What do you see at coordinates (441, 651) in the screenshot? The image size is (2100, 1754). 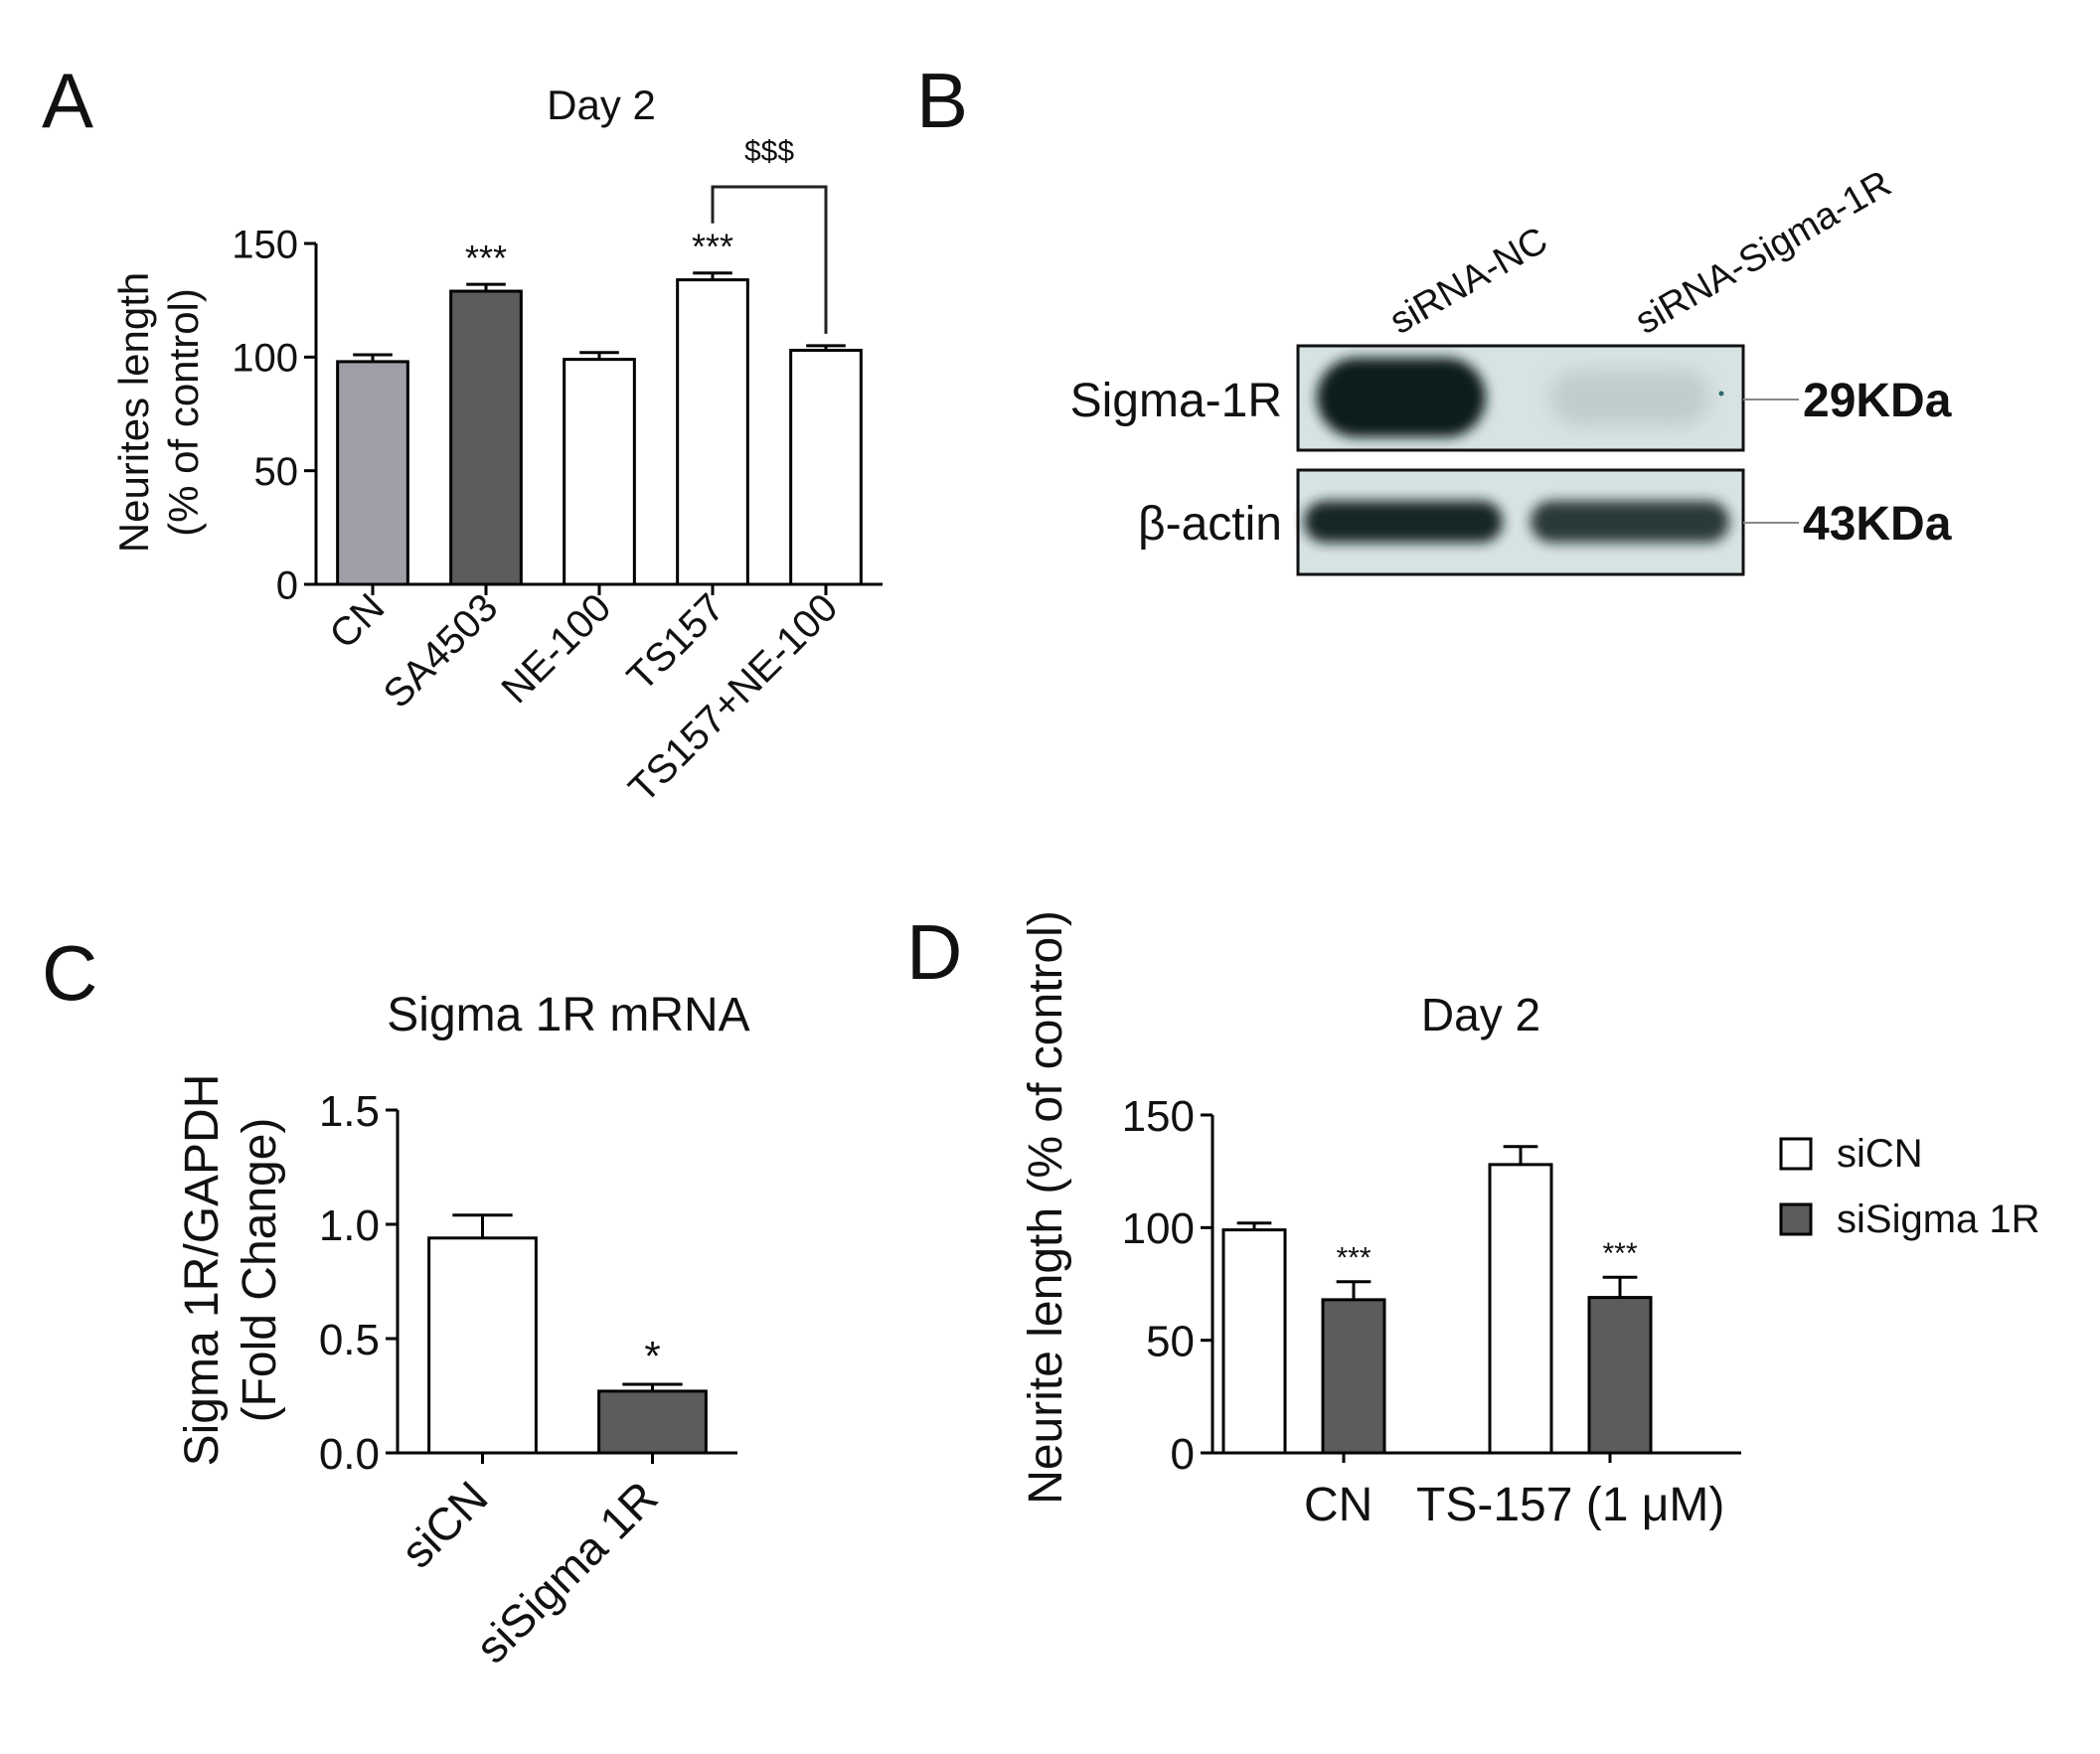 I see `x-tick-label: SA4503` at bounding box center [441, 651].